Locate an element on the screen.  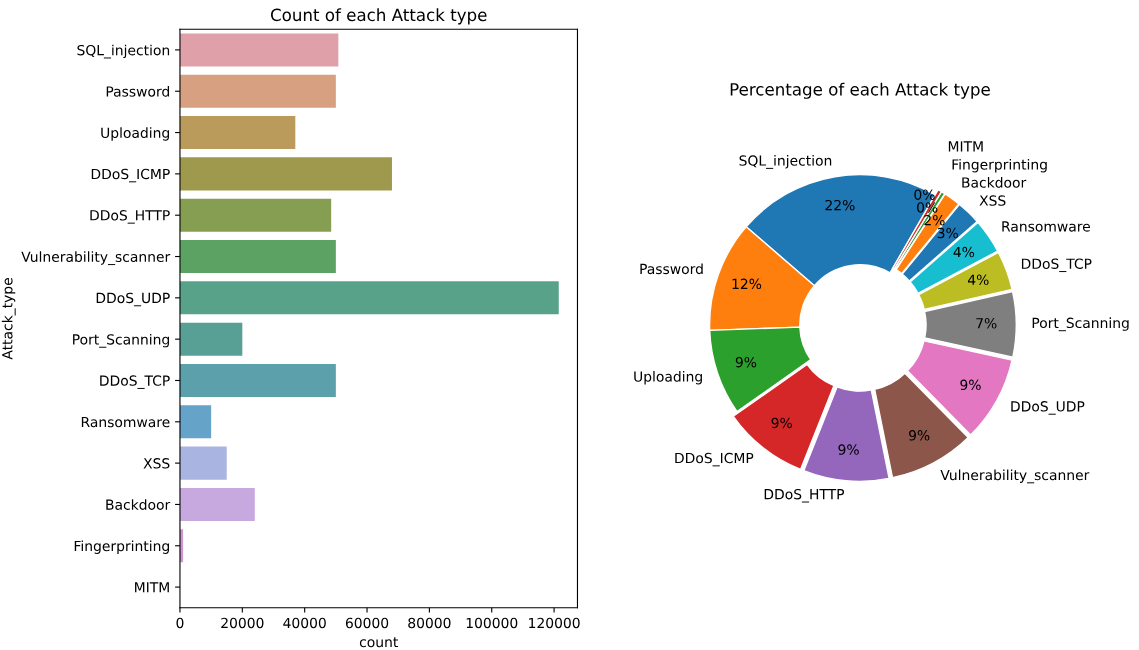
slice-label: MITM is located at coordinates (965, 146).